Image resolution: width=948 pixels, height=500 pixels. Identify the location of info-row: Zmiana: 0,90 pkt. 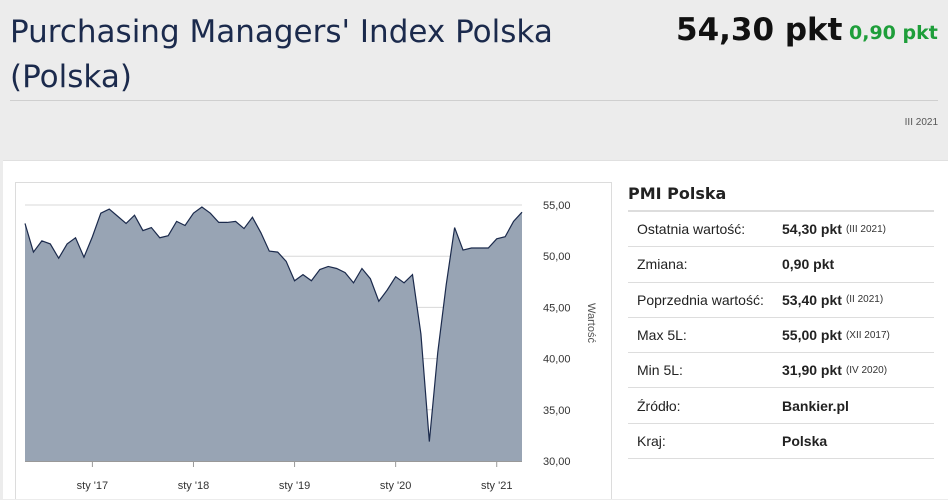
(781, 265).